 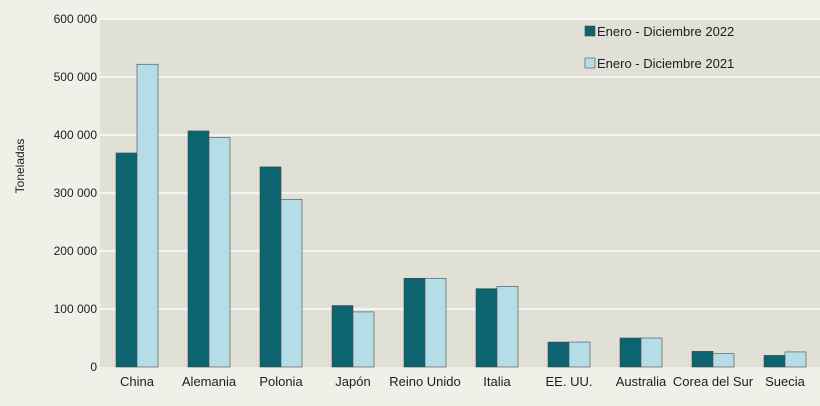 What do you see at coordinates (20, 166) in the screenshot?
I see `y-axis-label: Toneladas` at bounding box center [20, 166].